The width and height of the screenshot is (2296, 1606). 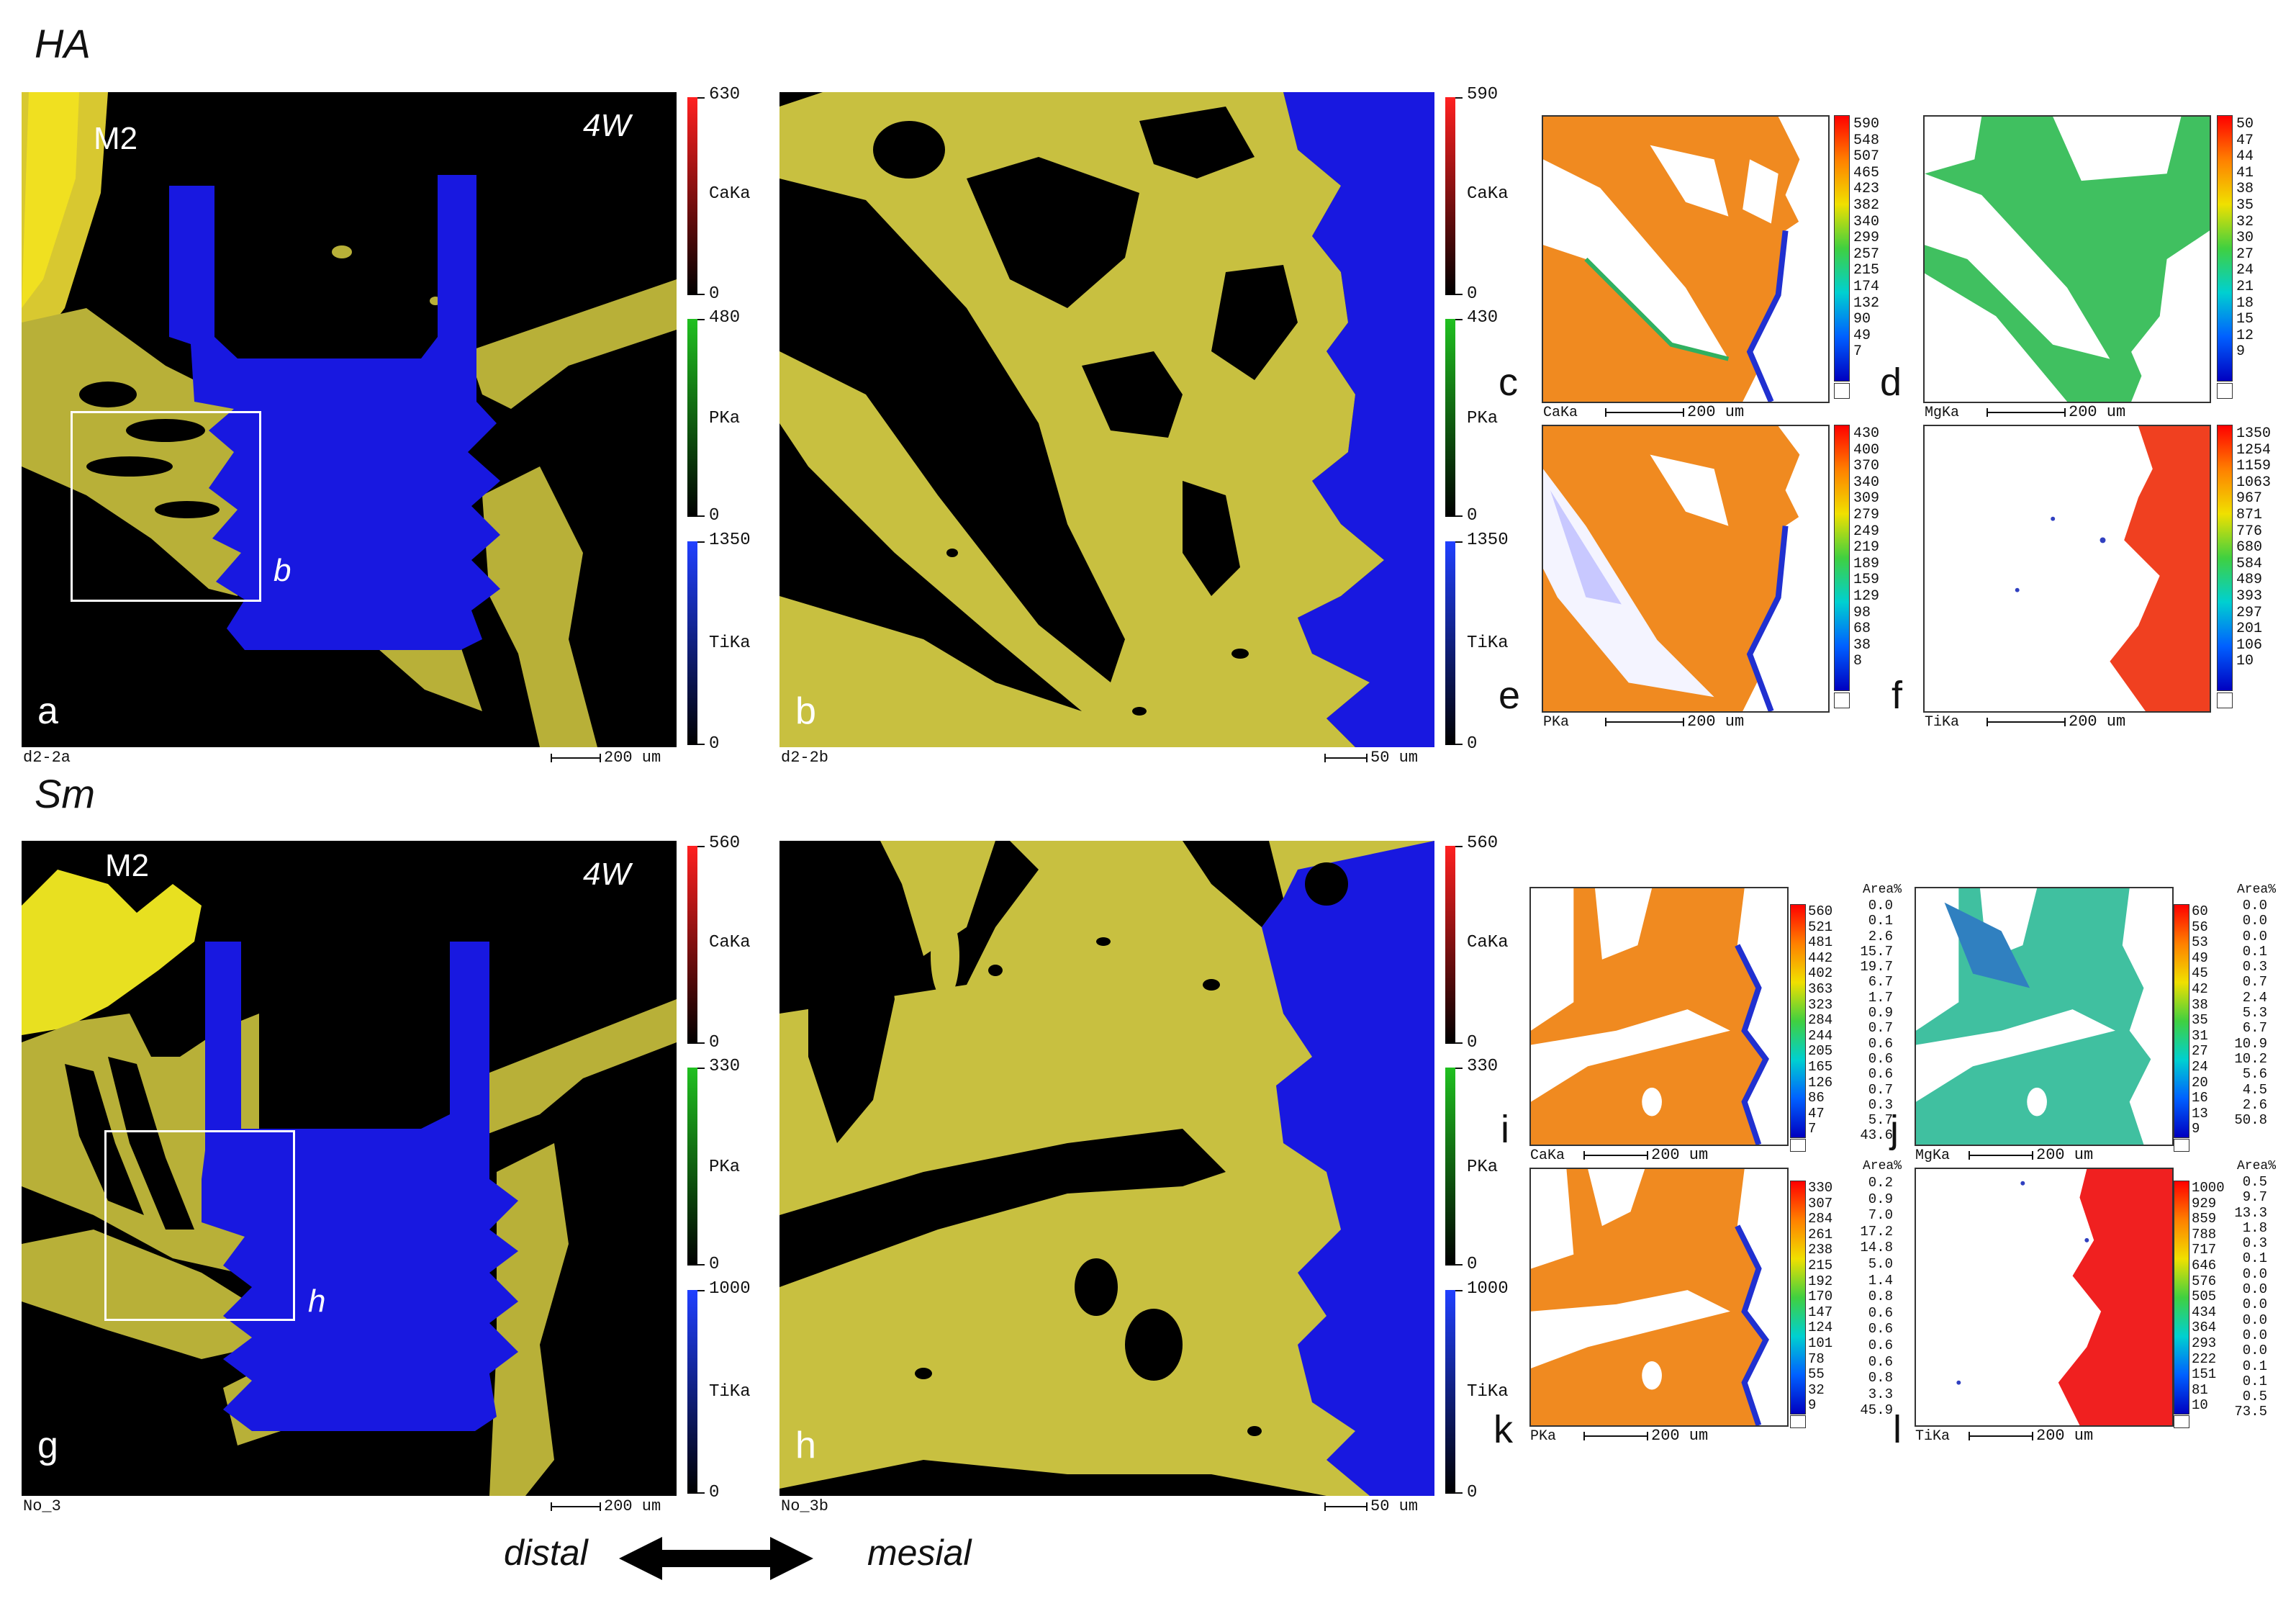 What do you see at coordinates (2257, 1166) in the screenshot?
I see `map-l-area-header: Area%` at bounding box center [2257, 1166].